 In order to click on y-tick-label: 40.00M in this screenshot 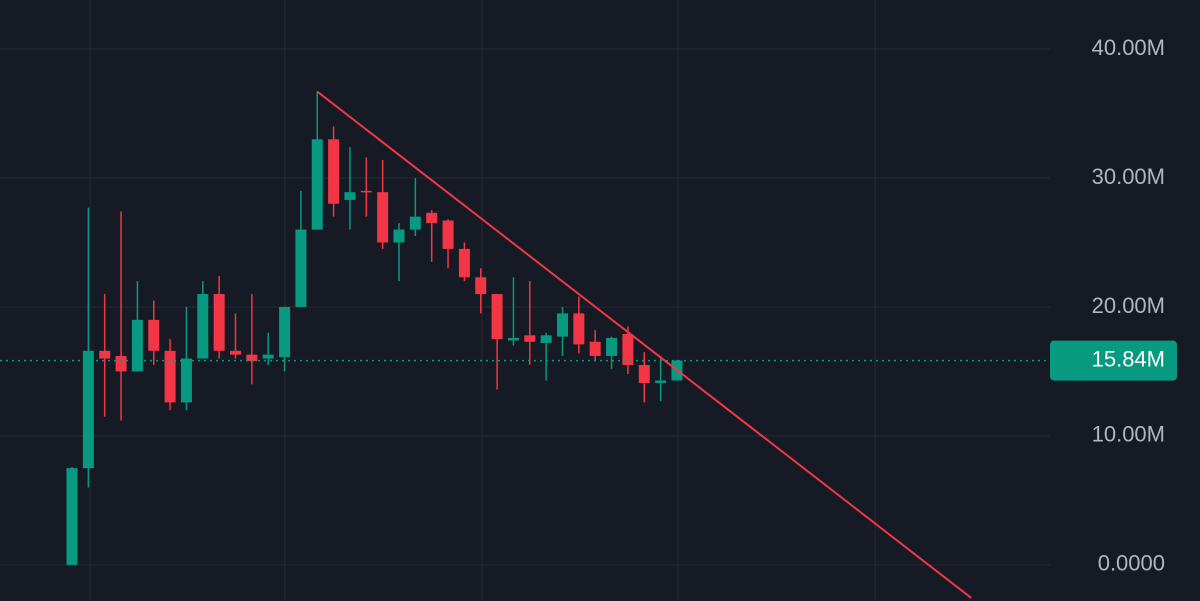, I will do `click(1128, 47)`.